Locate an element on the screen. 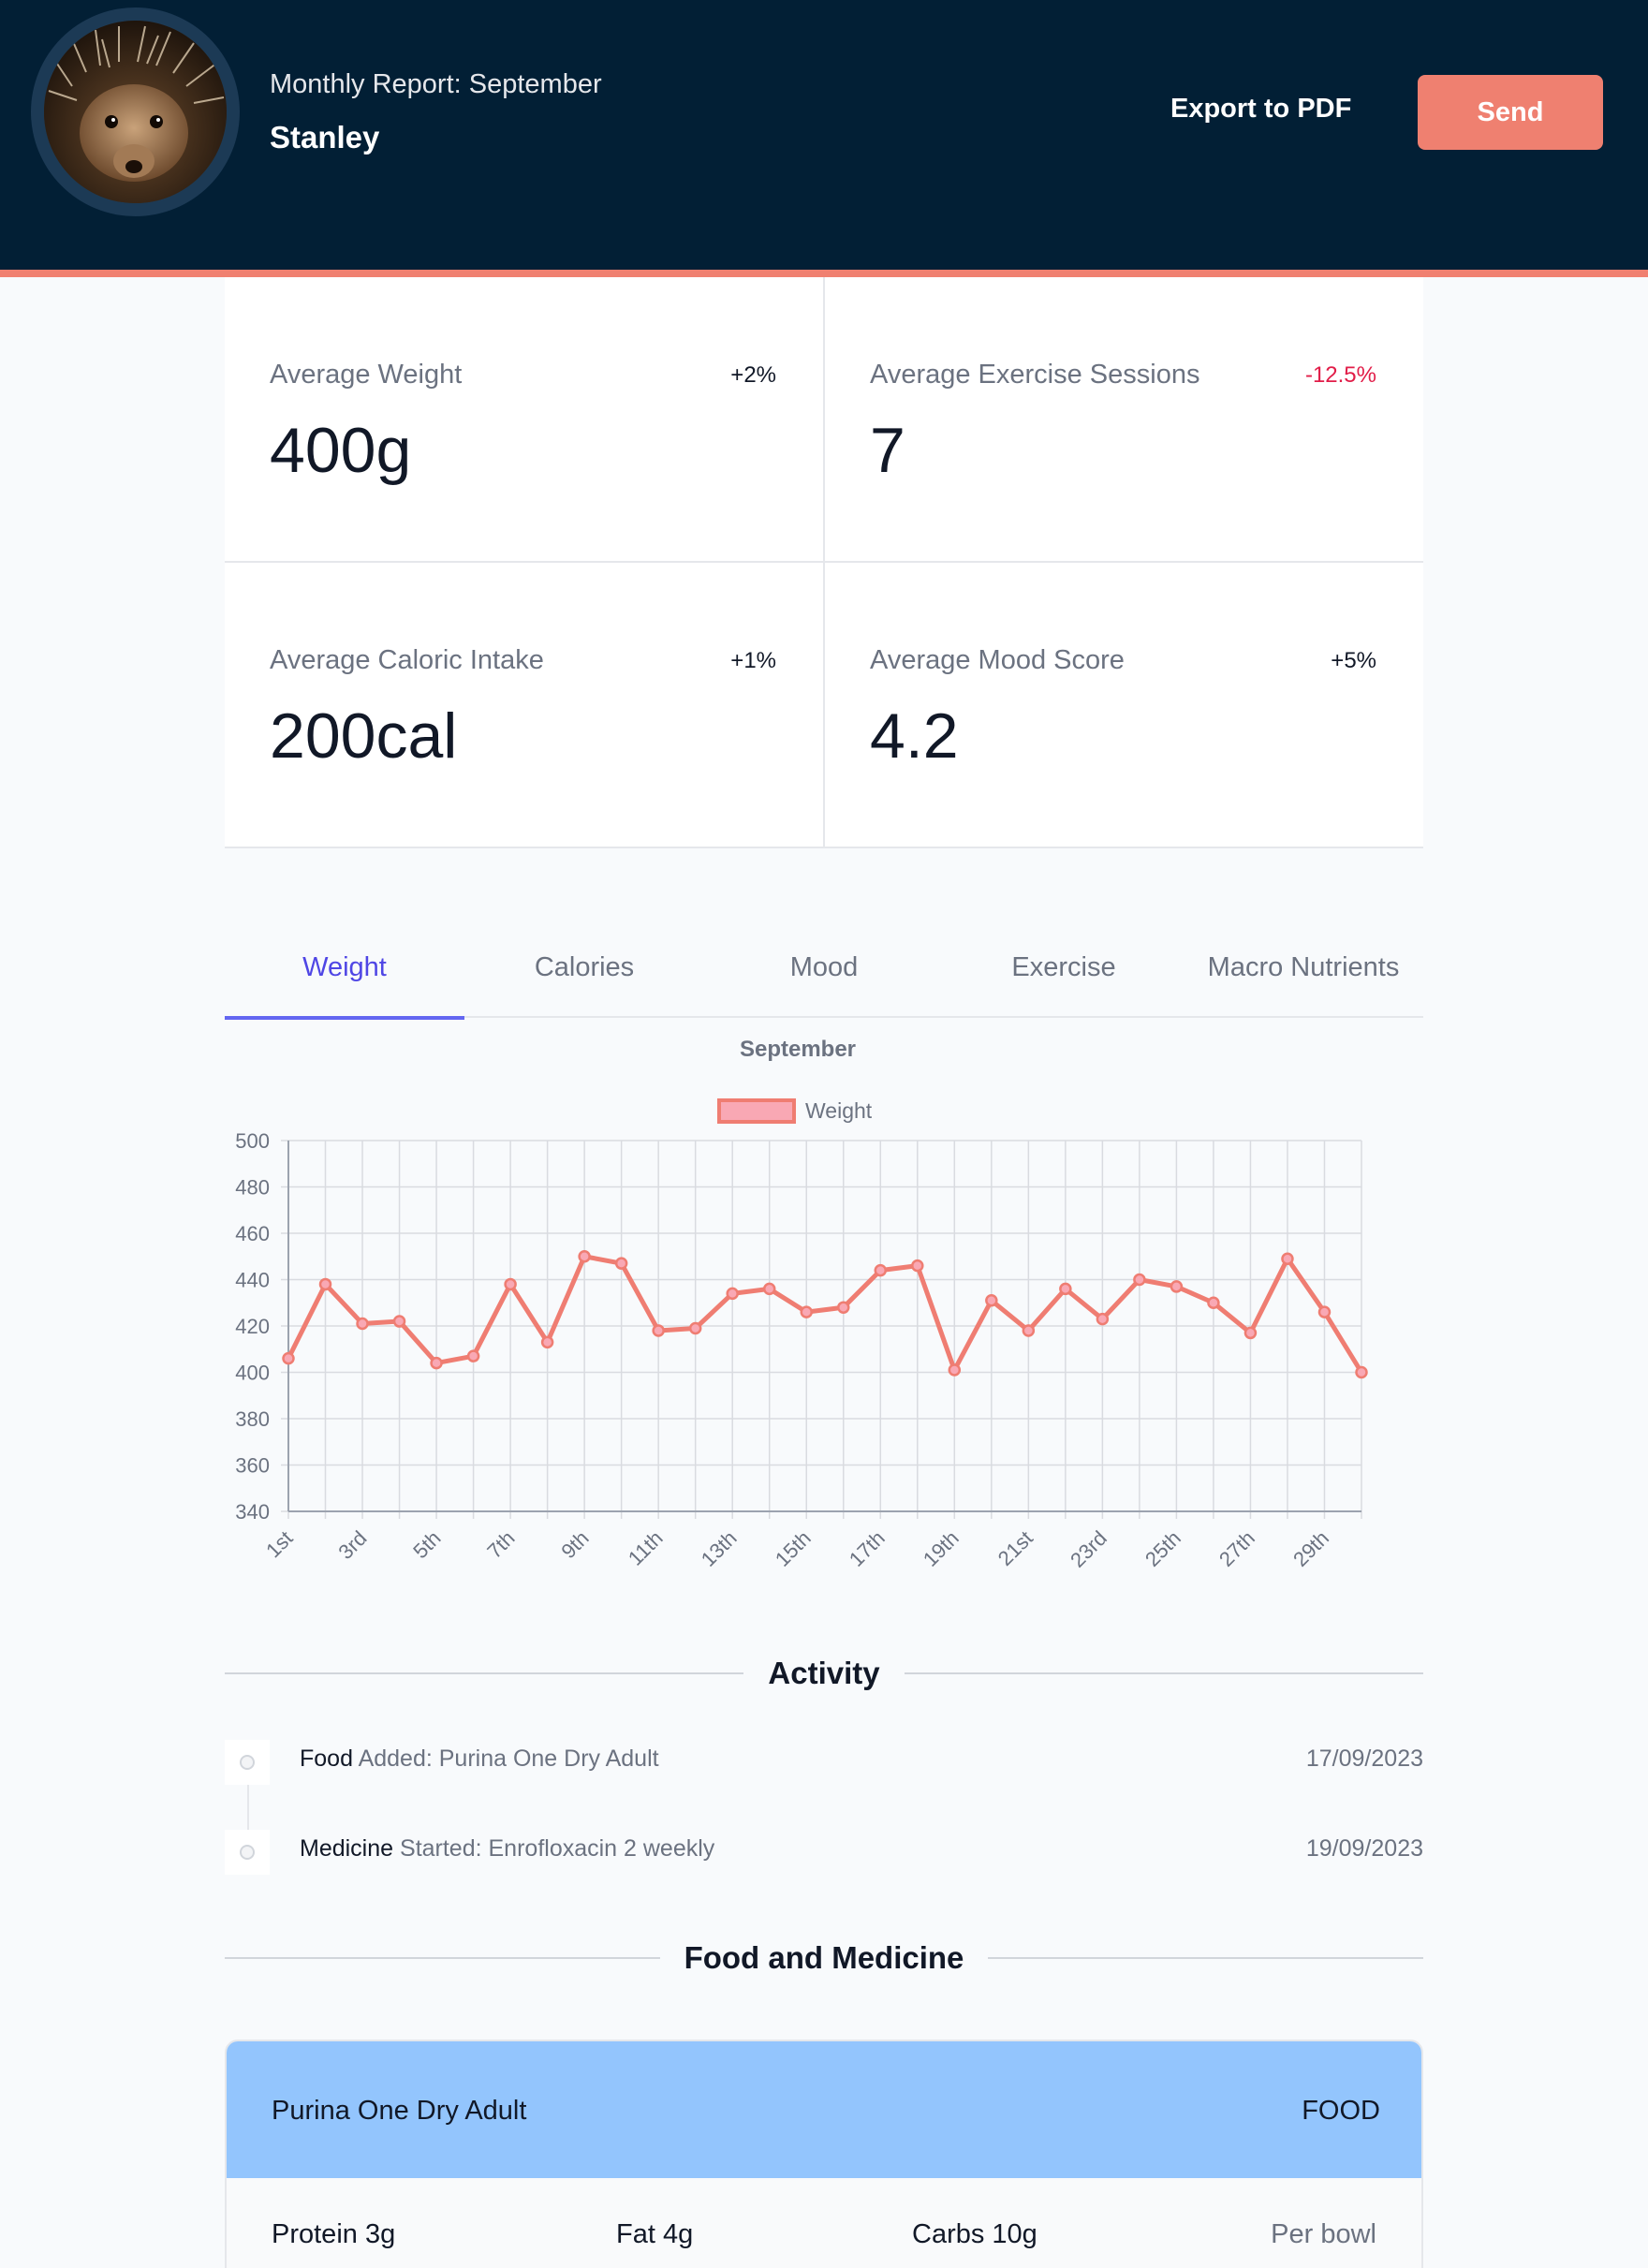 Image resolution: width=1648 pixels, height=2268 pixels. x-tick-label: 5th is located at coordinates (426, 1544).